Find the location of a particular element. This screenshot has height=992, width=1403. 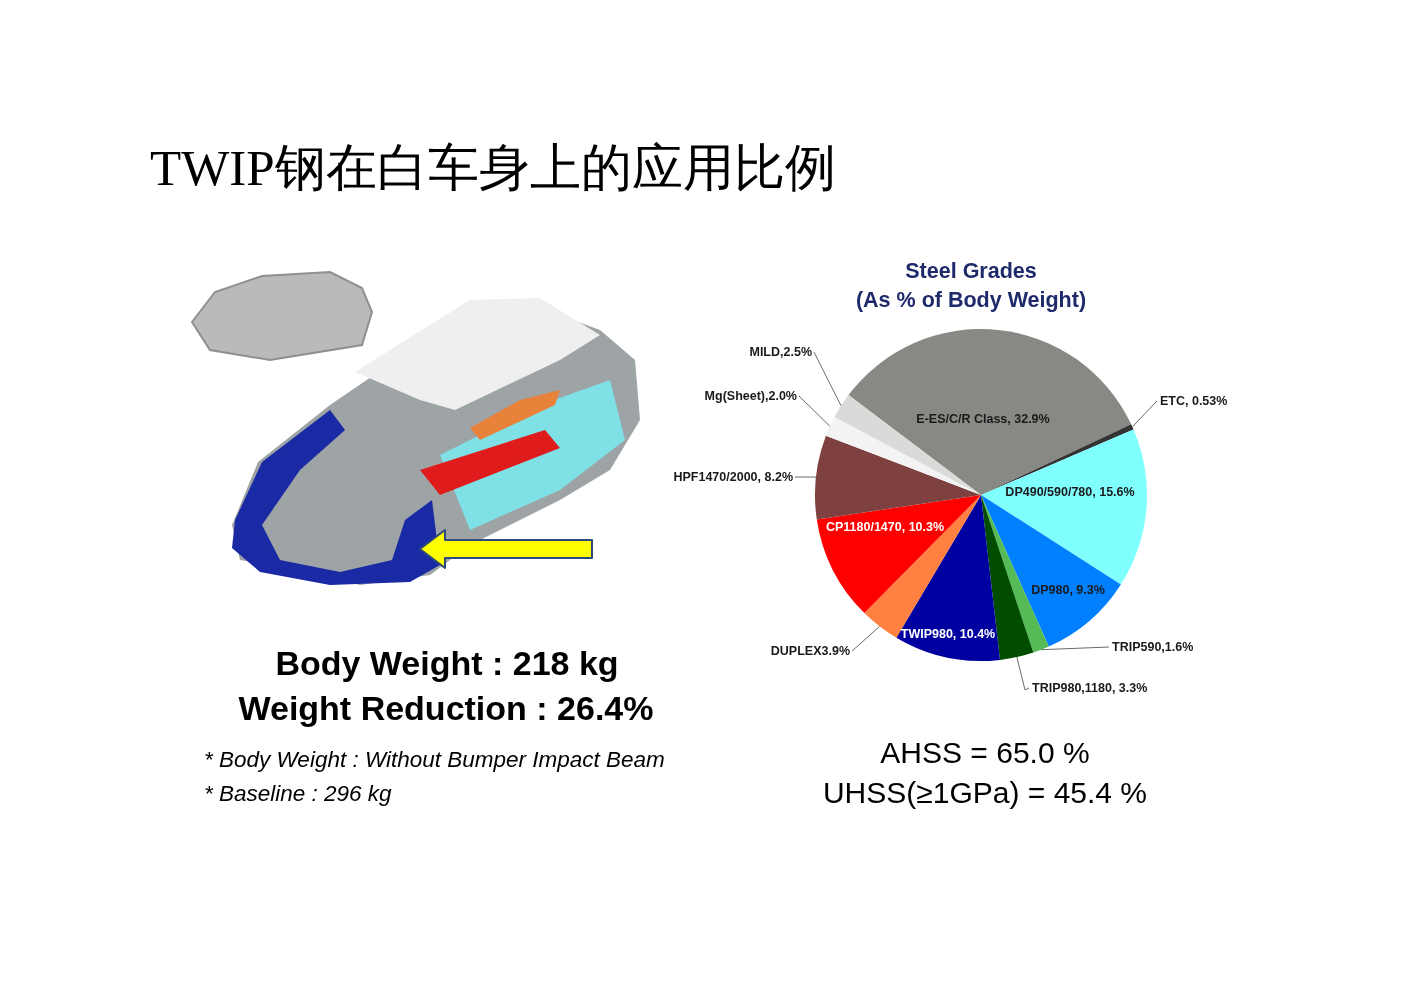

title: TWIP钢在白车身上的应用比例 is located at coordinates (493, 168).